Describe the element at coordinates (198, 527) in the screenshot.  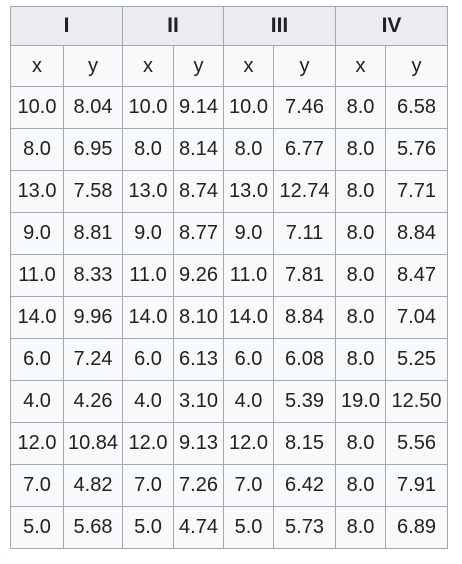
I see `cell-y-ii: 4.74` at that location.